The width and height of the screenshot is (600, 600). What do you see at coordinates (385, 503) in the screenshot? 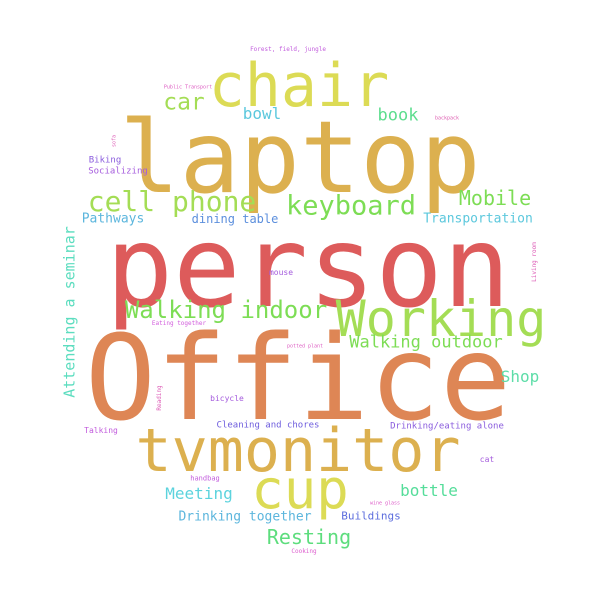
I see `word-wine-glass: wine glass` at bounding box center [385, 503].